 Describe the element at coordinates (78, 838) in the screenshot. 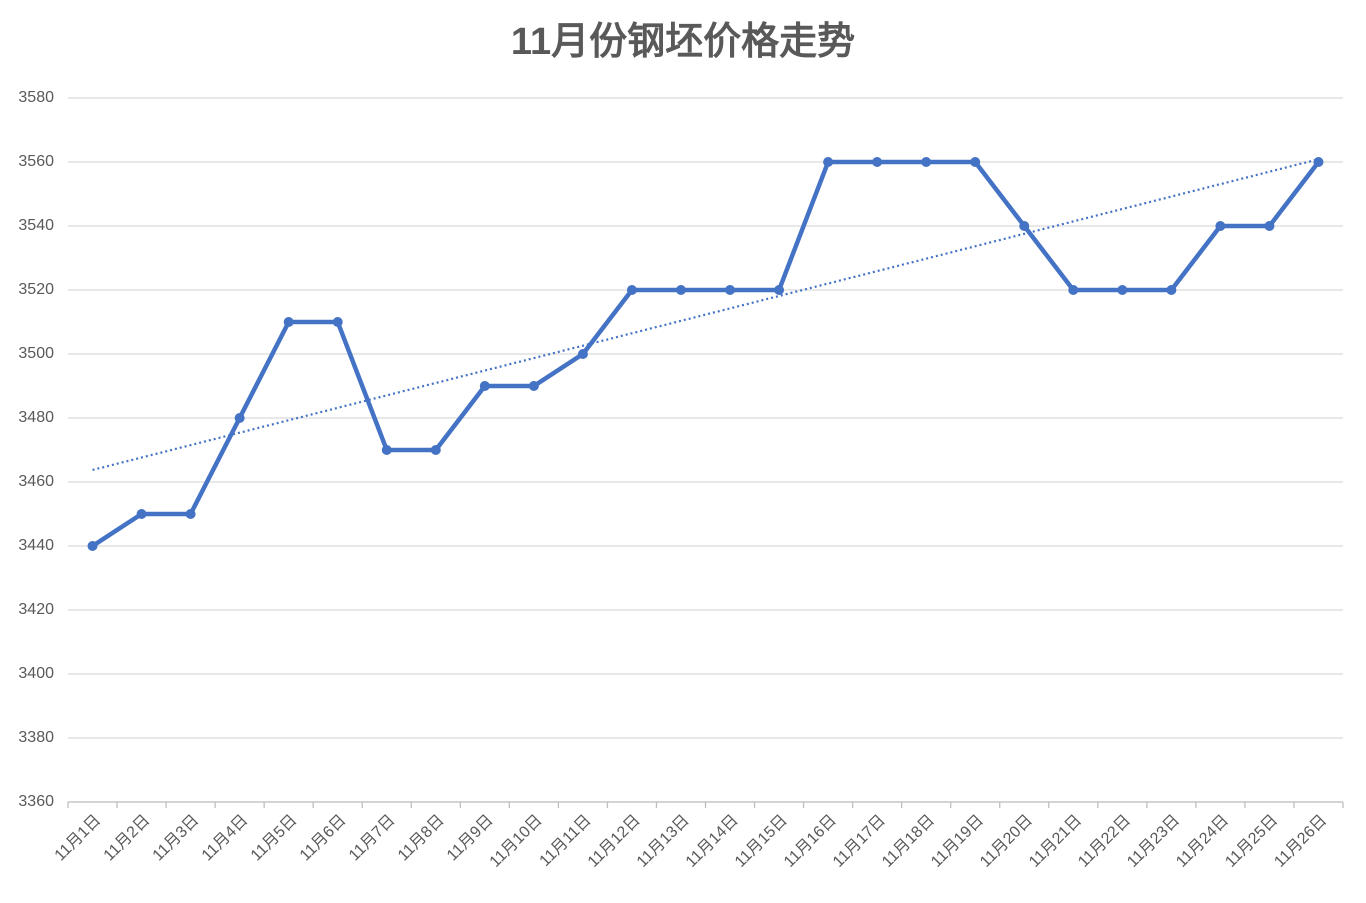

I see `x-tick-label: 11月1日` at that location.